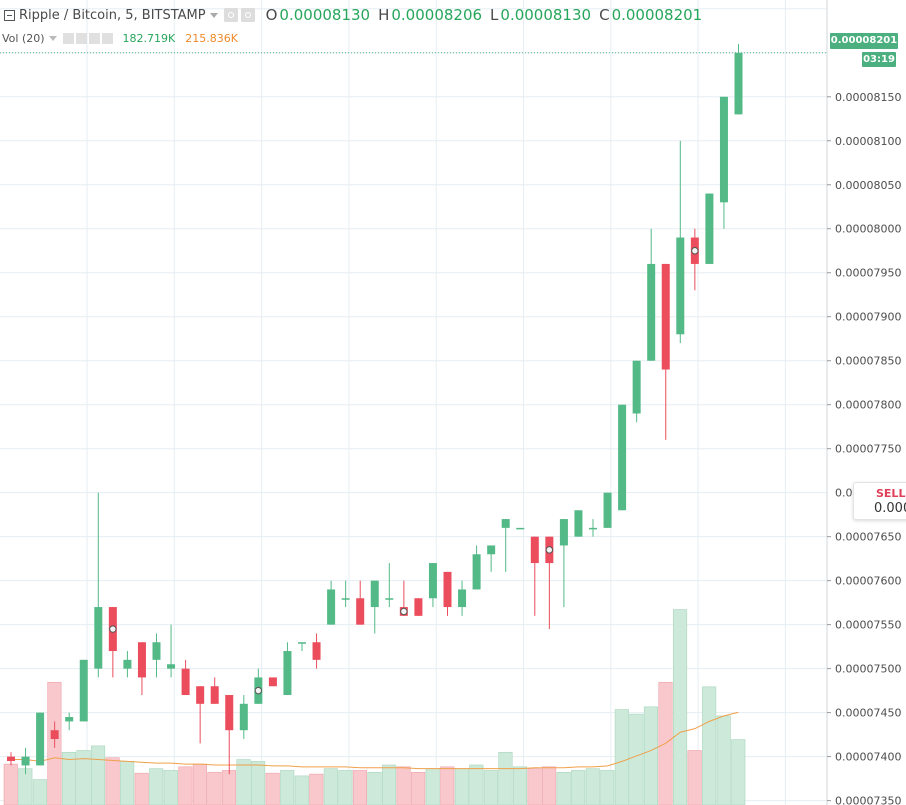 This screenshot has width=906, height=805. What do you see at coordinates (112, 15) in the screenshot?
I see `symbol-title: Ripple / Bitcoin, 5, BITSTAMP` at bounding box center [112, 15].